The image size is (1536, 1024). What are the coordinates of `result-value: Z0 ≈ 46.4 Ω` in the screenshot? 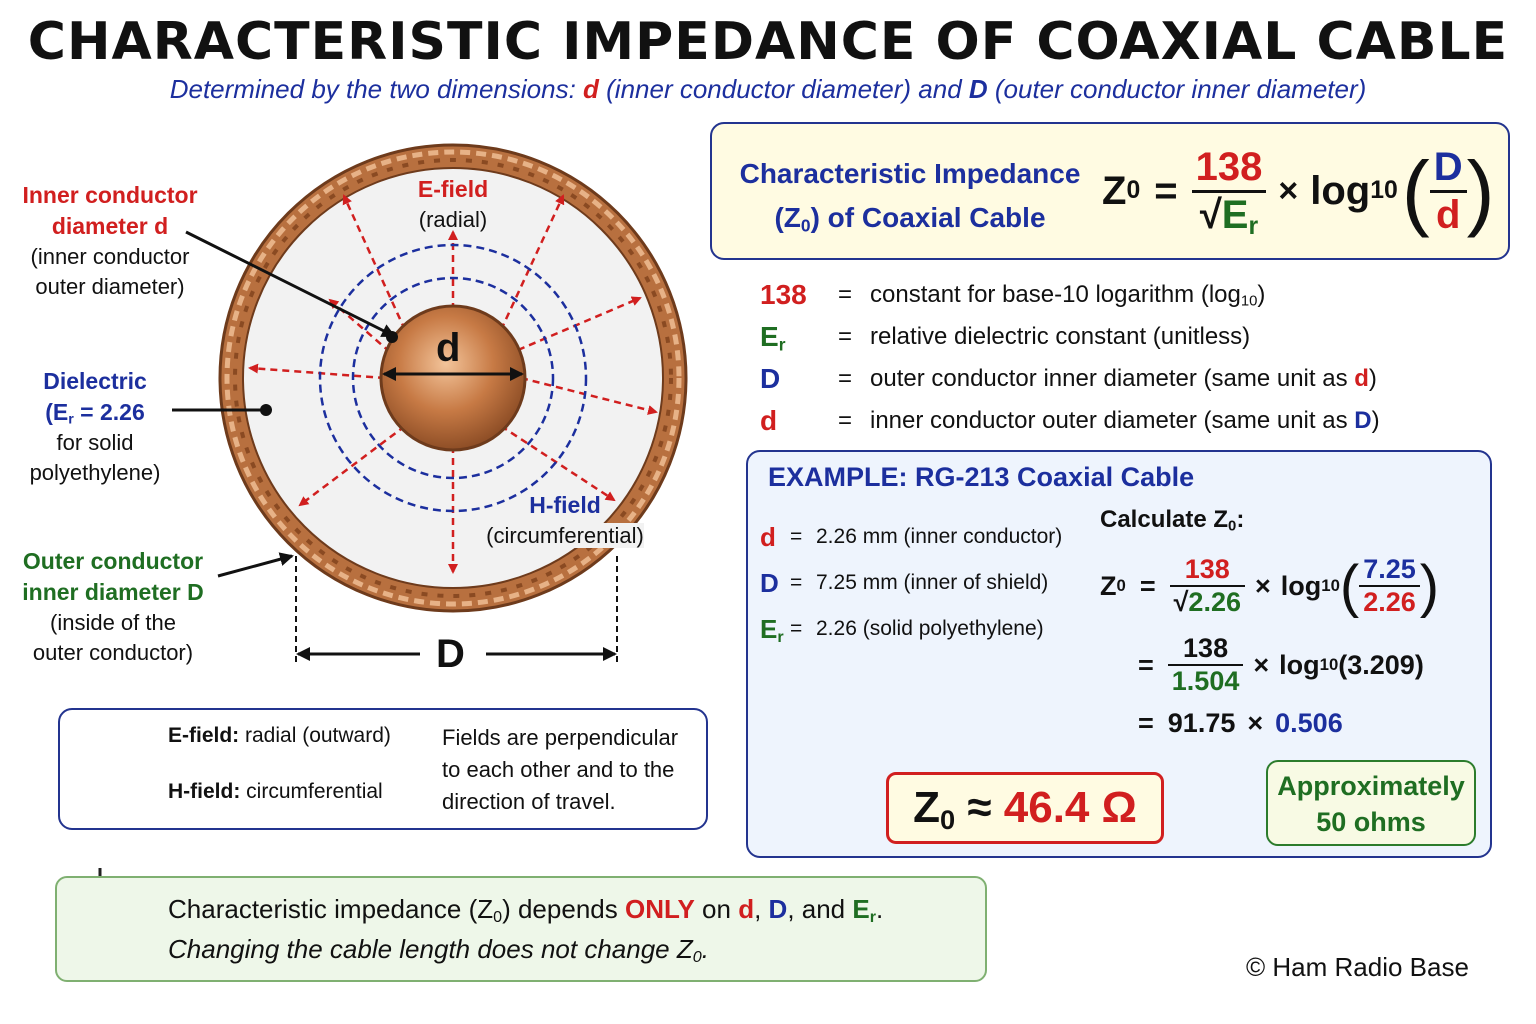 It's located at (1025, 808).